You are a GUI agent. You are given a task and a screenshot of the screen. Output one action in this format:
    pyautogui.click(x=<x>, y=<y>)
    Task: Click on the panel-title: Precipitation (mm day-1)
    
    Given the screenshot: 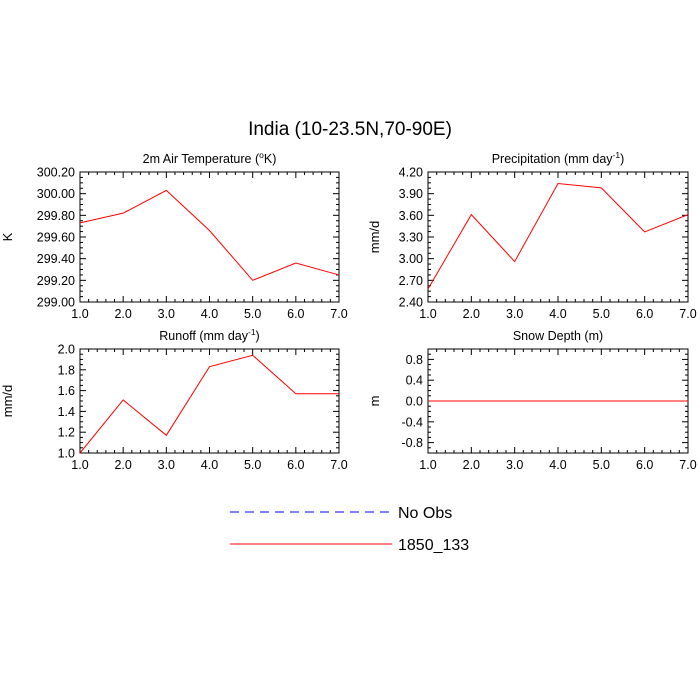 What is the action you would take?
    pyautogui.click(x=558, y=158)
    